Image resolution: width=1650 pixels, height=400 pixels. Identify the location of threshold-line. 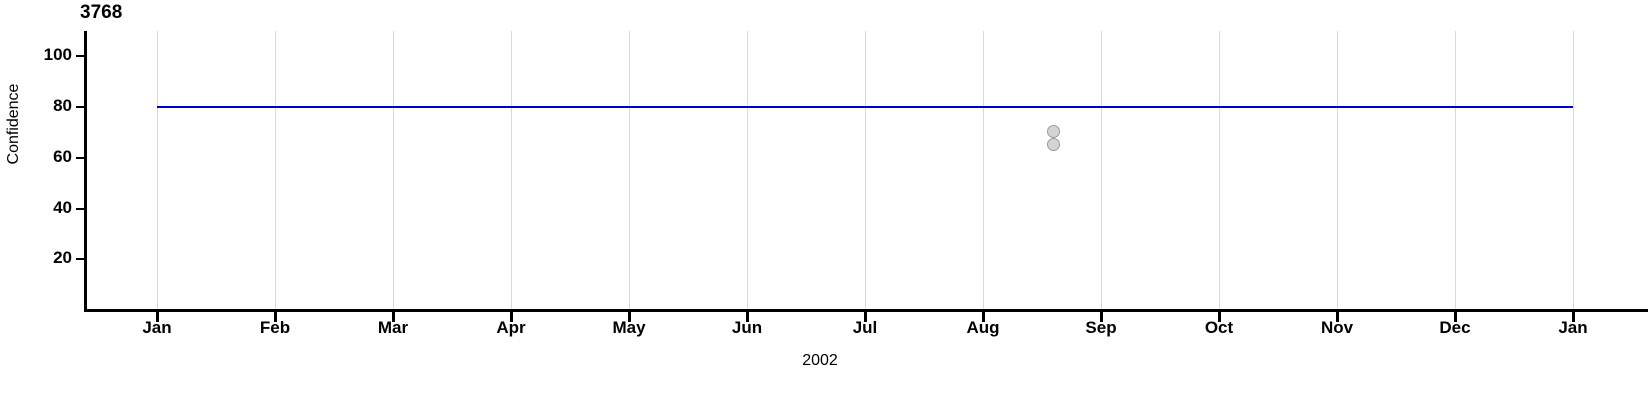
(865, 107).